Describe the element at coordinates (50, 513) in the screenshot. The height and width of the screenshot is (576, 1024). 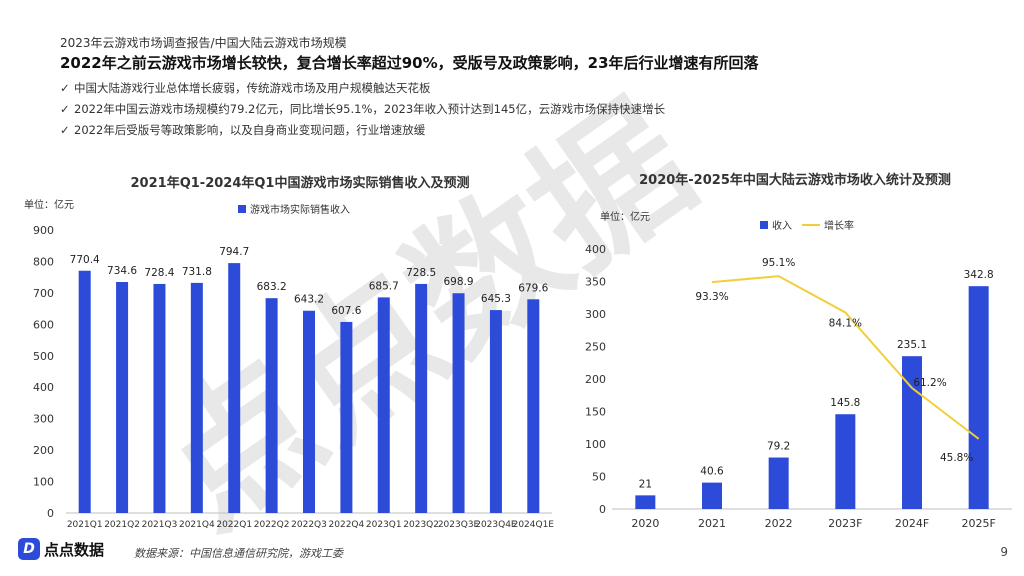
I see `left-y-tick-label: 0` at that location.